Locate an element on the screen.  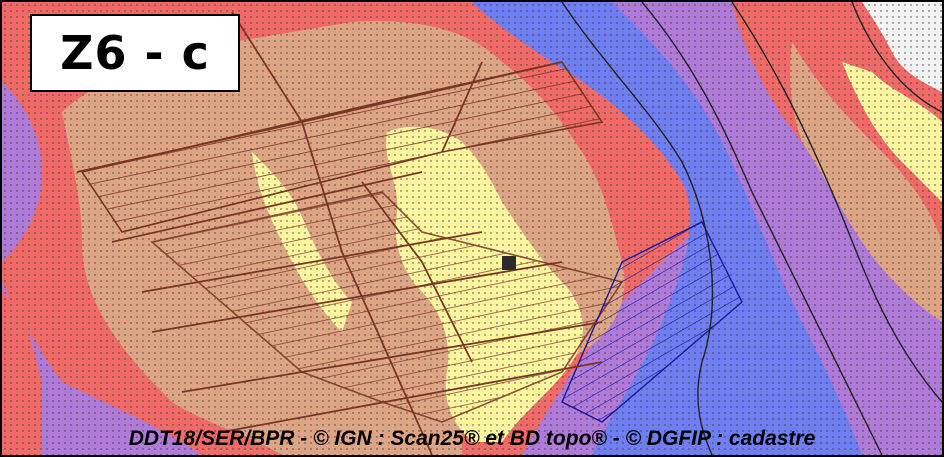
zone-label-box: Z6 - c is located at coordinates (135, 53).